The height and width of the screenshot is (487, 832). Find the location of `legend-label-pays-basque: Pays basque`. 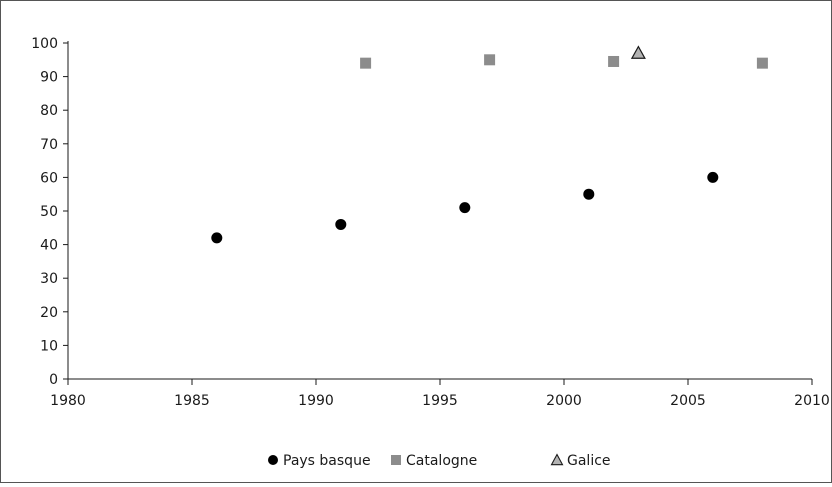

legend-label-pays-basque: Pays basque is located at coordinates (327, 461).